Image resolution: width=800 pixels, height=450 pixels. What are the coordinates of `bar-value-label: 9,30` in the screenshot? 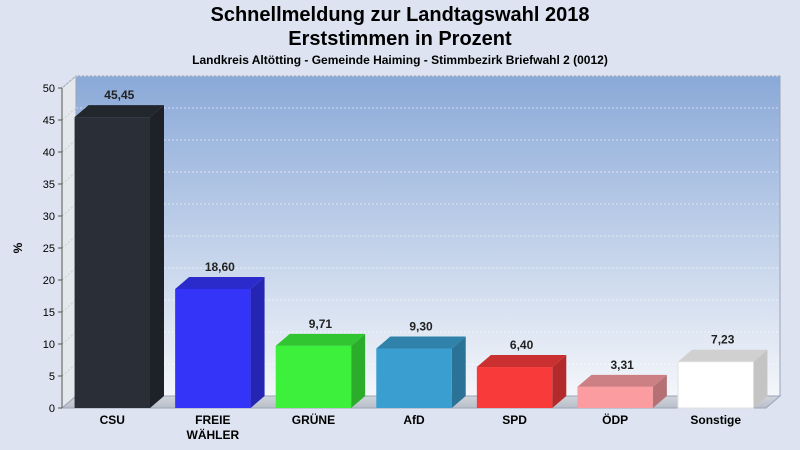 It's located at (421, 326).